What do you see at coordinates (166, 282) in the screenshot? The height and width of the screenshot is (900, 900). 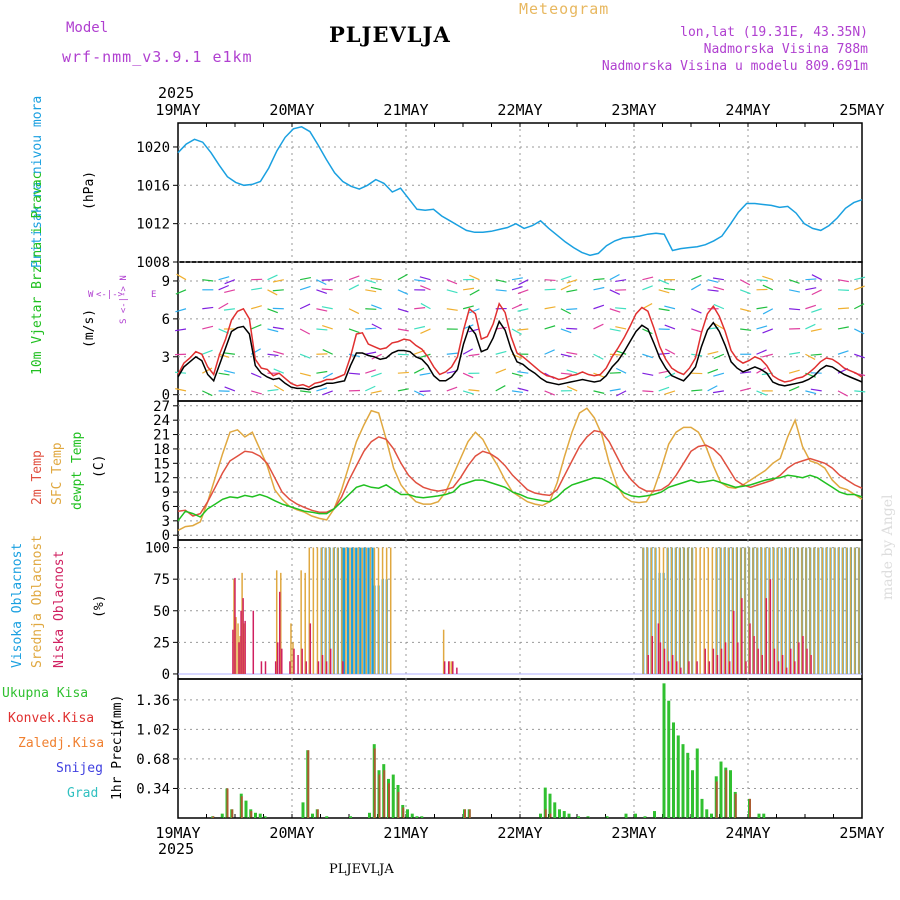 I see `wind-ytick-label: 9` at bounding box center [166, 282].